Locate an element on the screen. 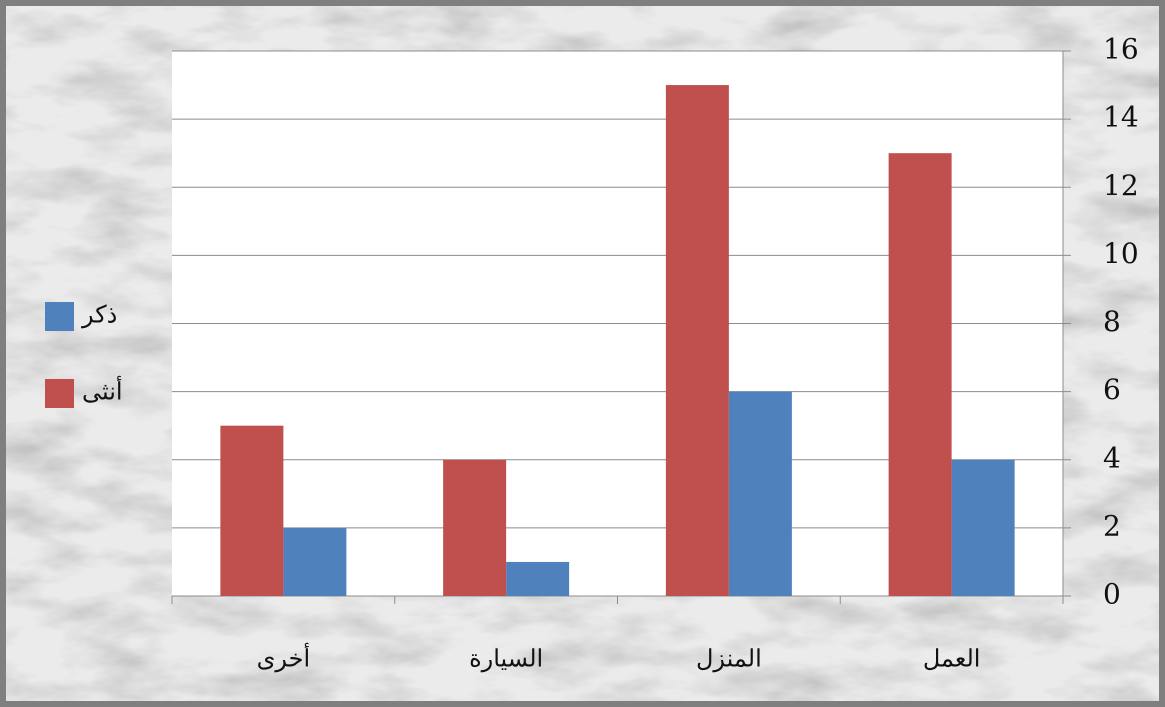  x-tick-label: المنزل is located at coordinates (729, 659).